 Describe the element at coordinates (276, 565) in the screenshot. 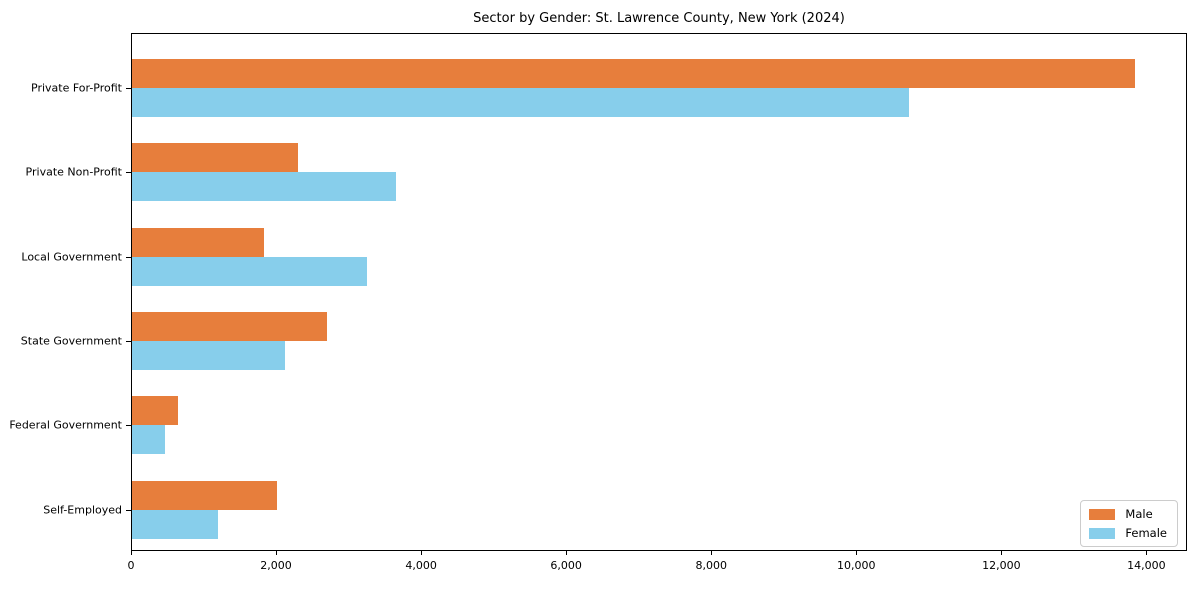

I see `x-tick-label: 2,000` at that location.